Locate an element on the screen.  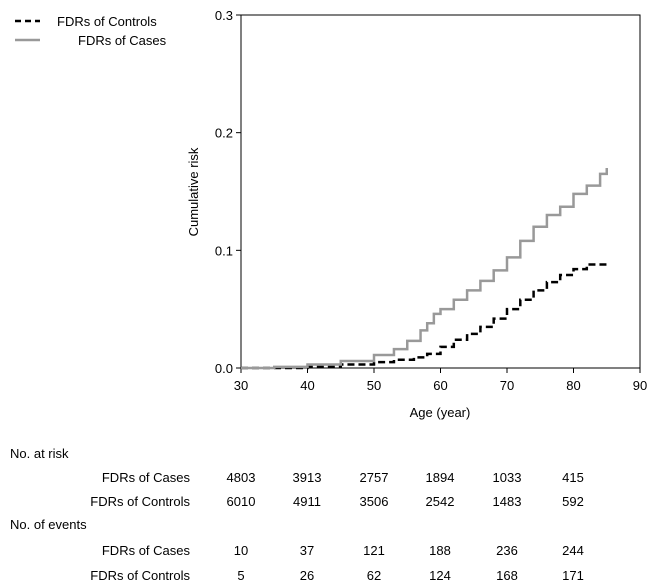
table-cell: 5 is located at coordinates (241, 575).